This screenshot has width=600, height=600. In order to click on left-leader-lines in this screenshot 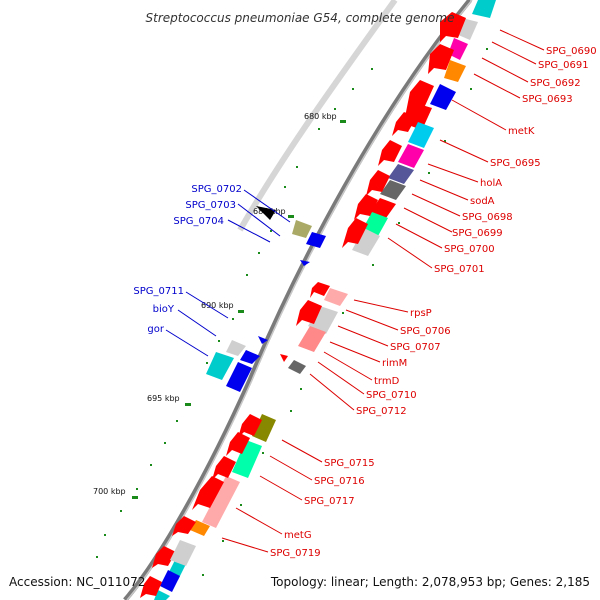, I will do `click(228, 273)`.